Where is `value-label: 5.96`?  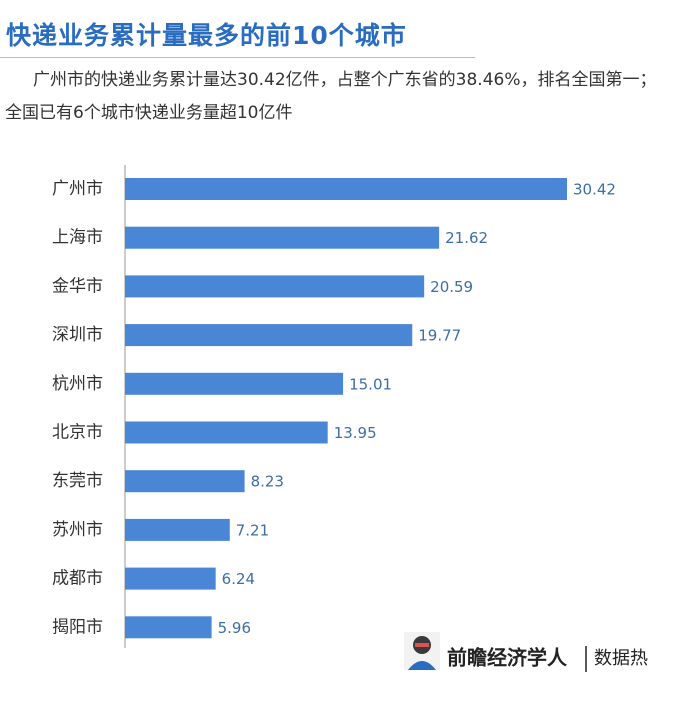
value-label: 5.96 is located at coordinates (234, 628).